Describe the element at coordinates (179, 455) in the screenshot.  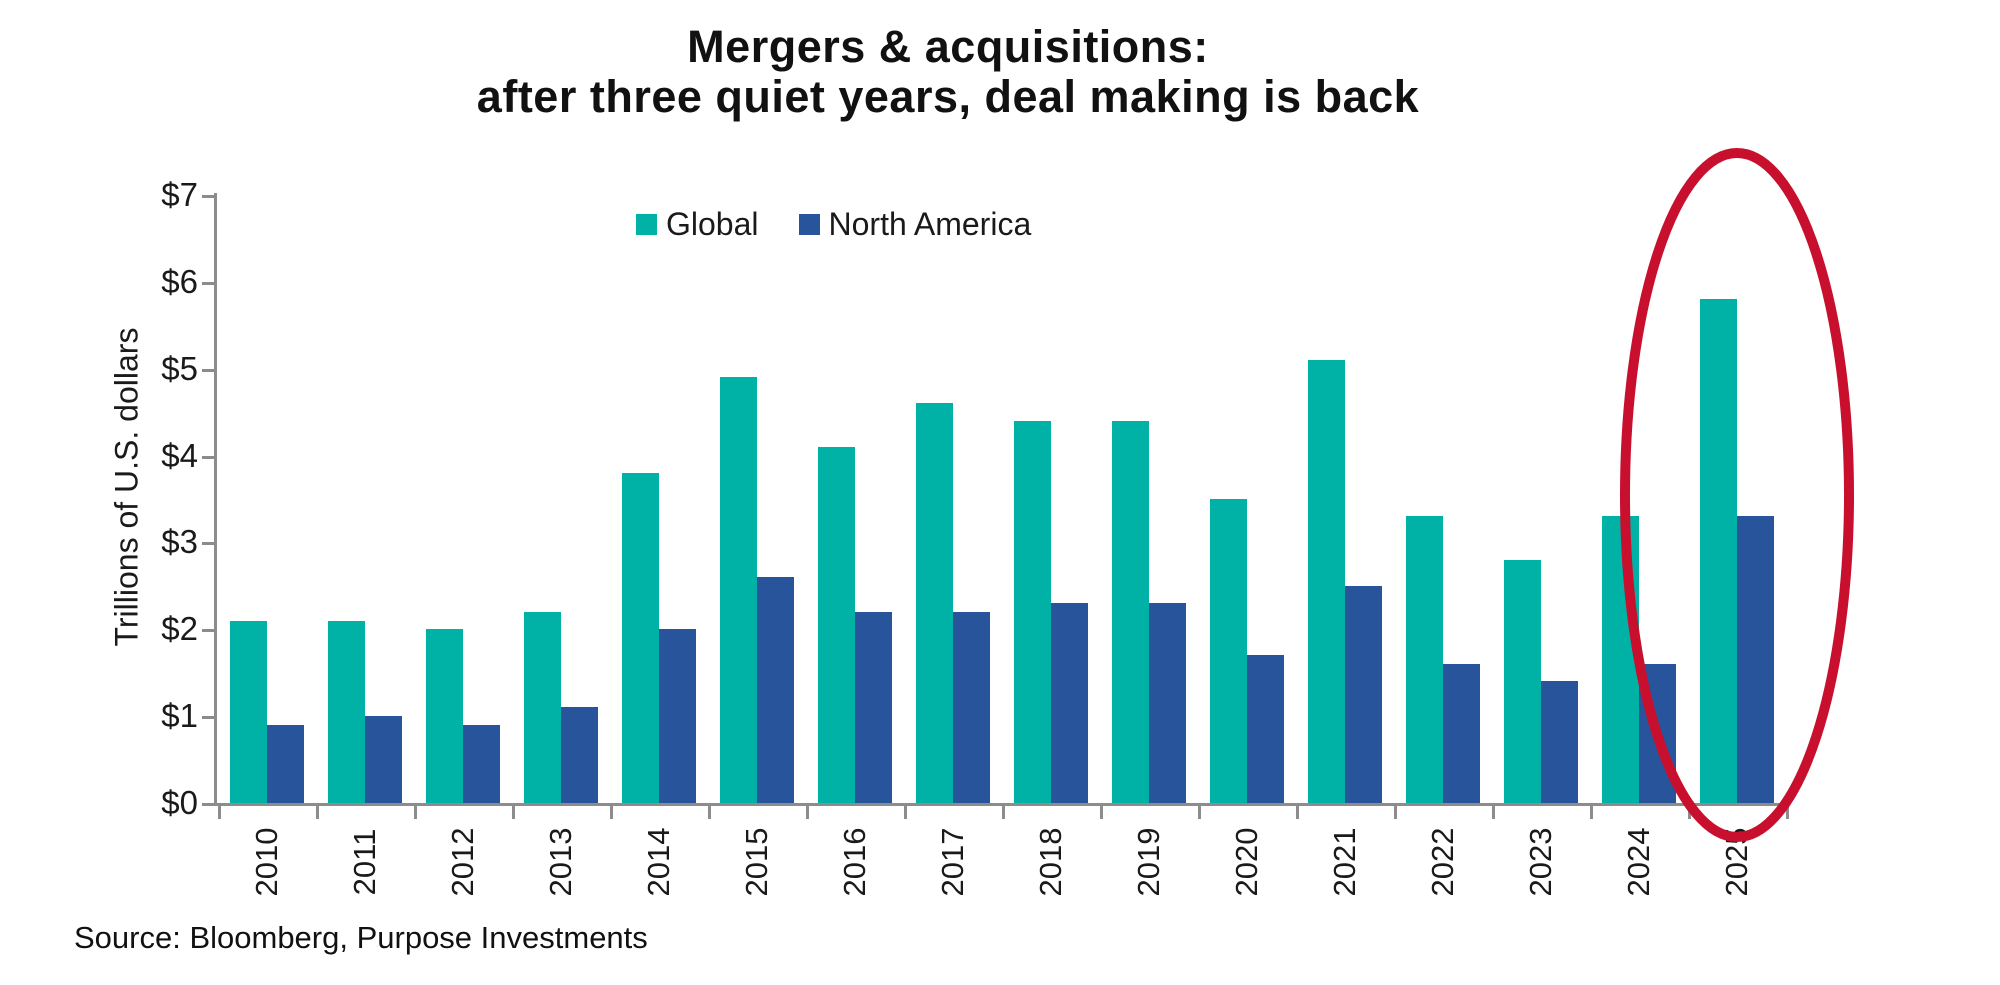
I see `y-tick-label: $4` at that location.